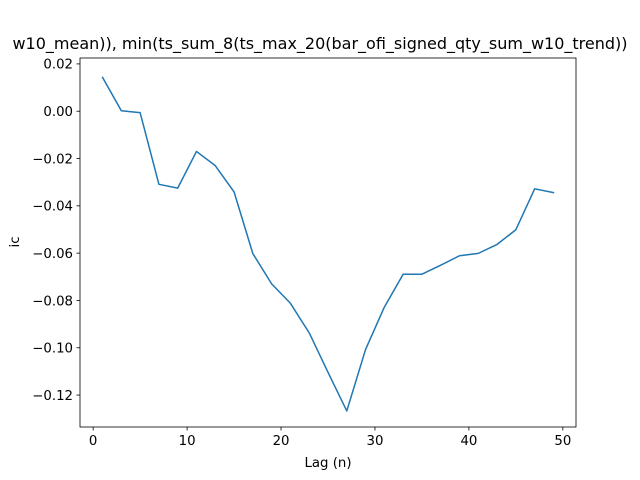  What do you see at coordinates (52, 349) in the screenshot?
I see `y-tick-label: −0.10` at bounding box center [52, 349].